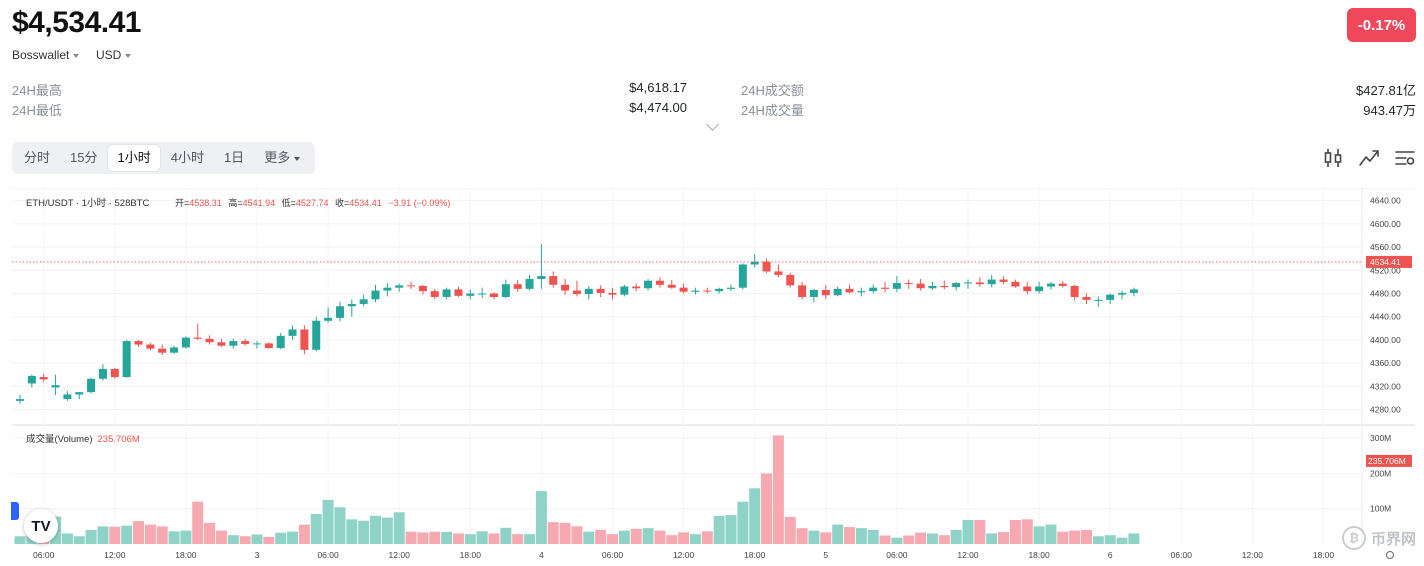 The height and width of the screenshot is (566, 1424). I want to click on tab-more: 更多, so click(282, 158).